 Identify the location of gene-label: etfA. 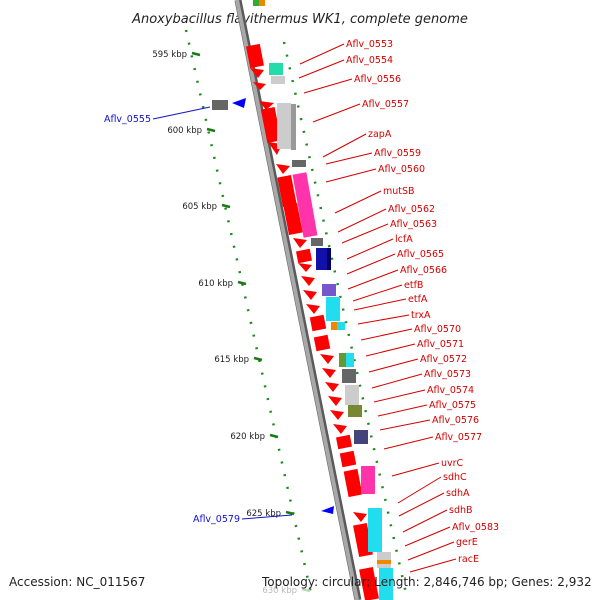
(418, 299).